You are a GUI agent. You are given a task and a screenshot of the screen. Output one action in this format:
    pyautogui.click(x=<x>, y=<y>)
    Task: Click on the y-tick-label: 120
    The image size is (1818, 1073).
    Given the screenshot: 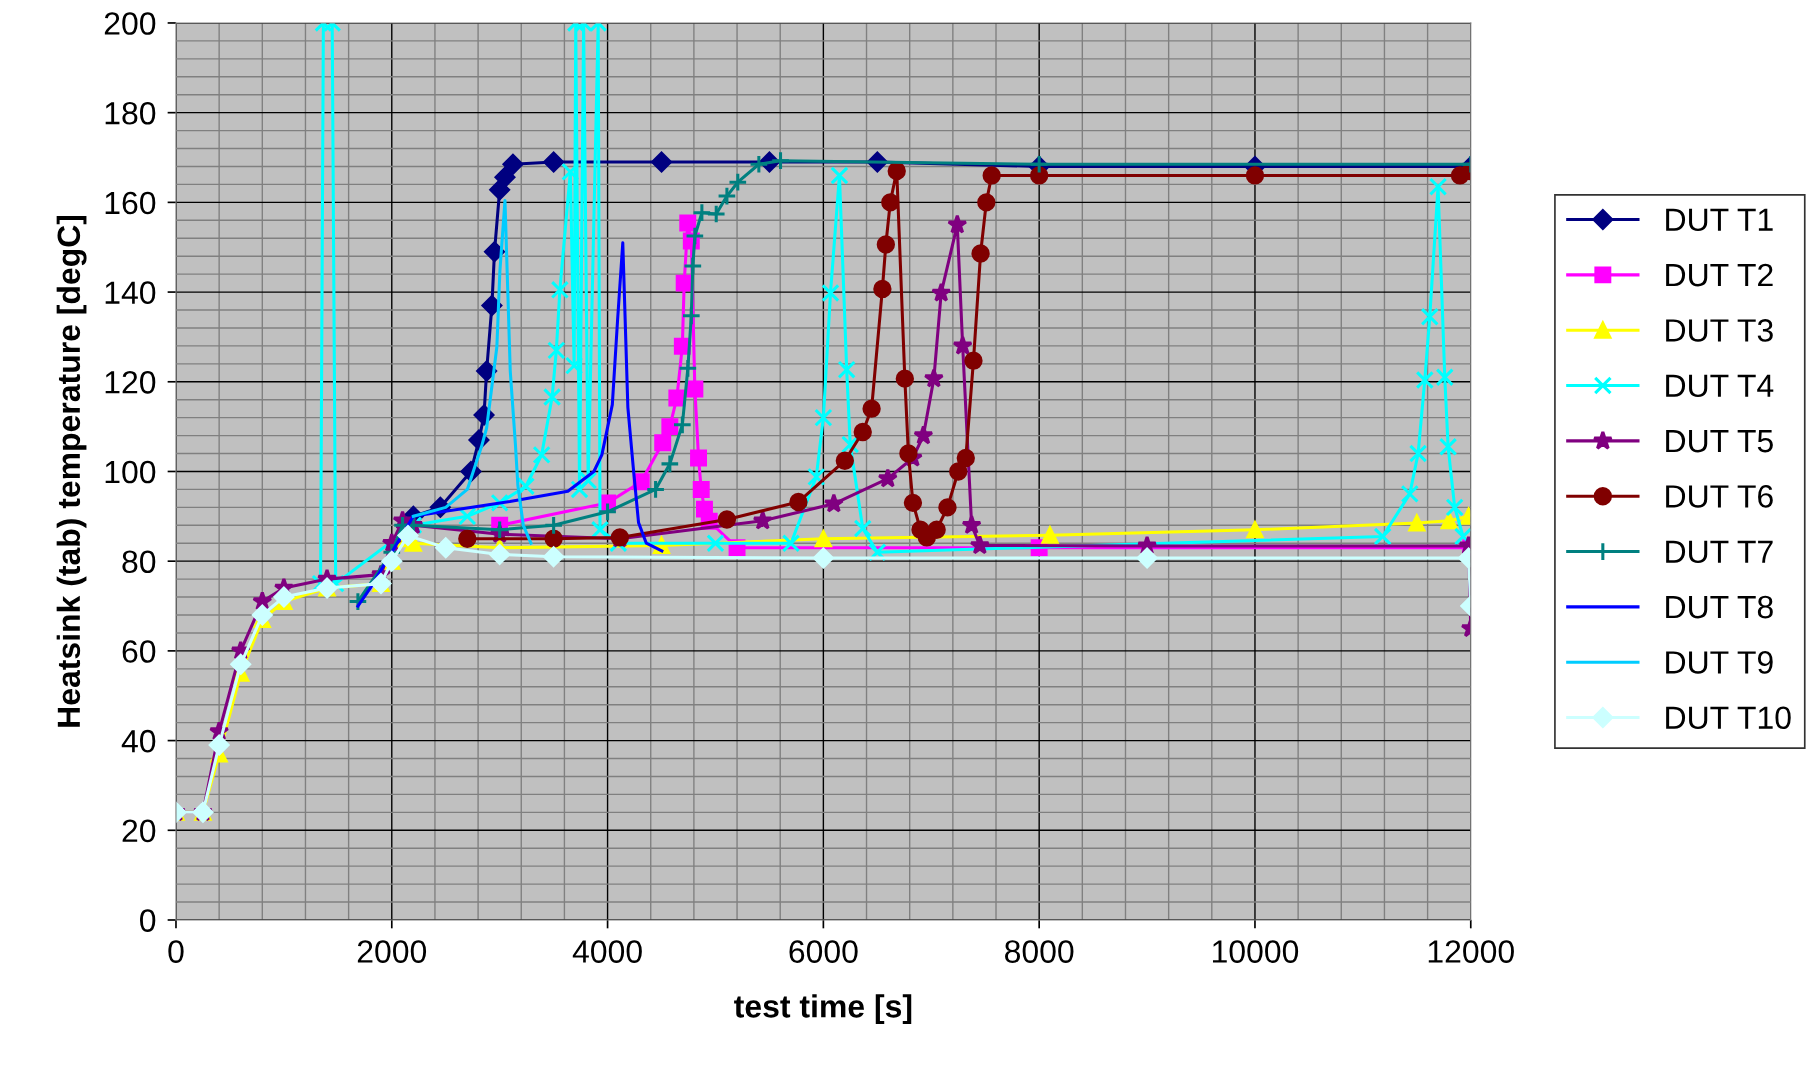 What is the action you would take?
    pyautogui.click(x=130, y=382)
    